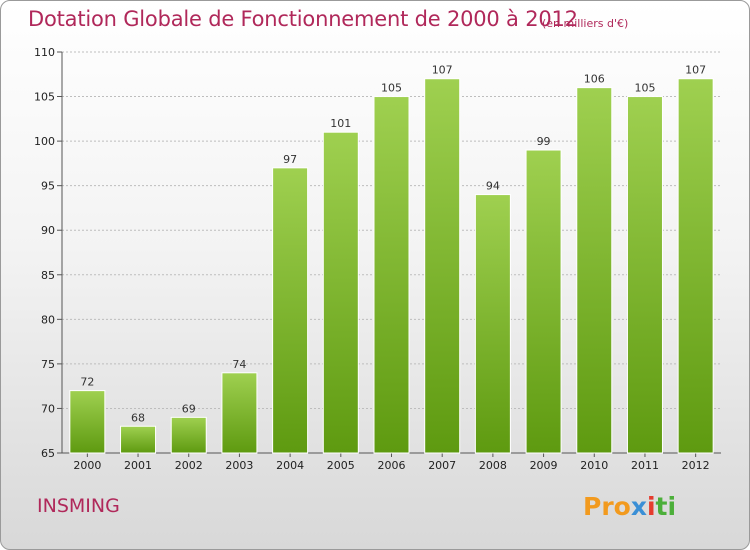  What do you see at coordinates (645, 465) in the screenshot?
I see `x-tick-label: 2011` at bounding box center [645, 465].